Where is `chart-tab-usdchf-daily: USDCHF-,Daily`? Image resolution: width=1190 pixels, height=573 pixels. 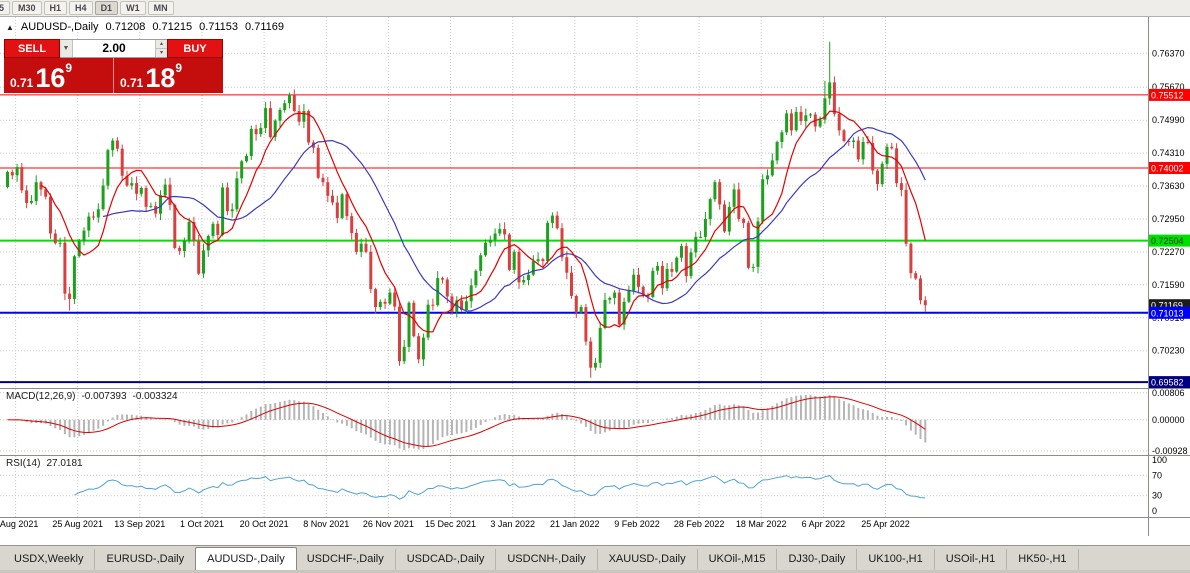 chart-tab-usdchf-daily: USDCHF-,Daily is located at coordinates (346, 559).